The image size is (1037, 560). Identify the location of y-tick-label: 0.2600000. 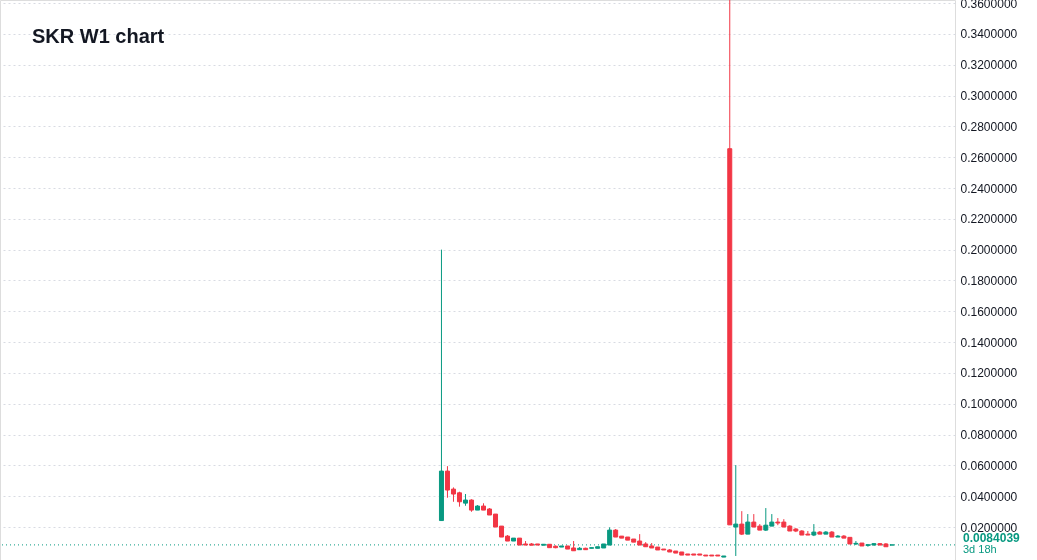
(989, 157).